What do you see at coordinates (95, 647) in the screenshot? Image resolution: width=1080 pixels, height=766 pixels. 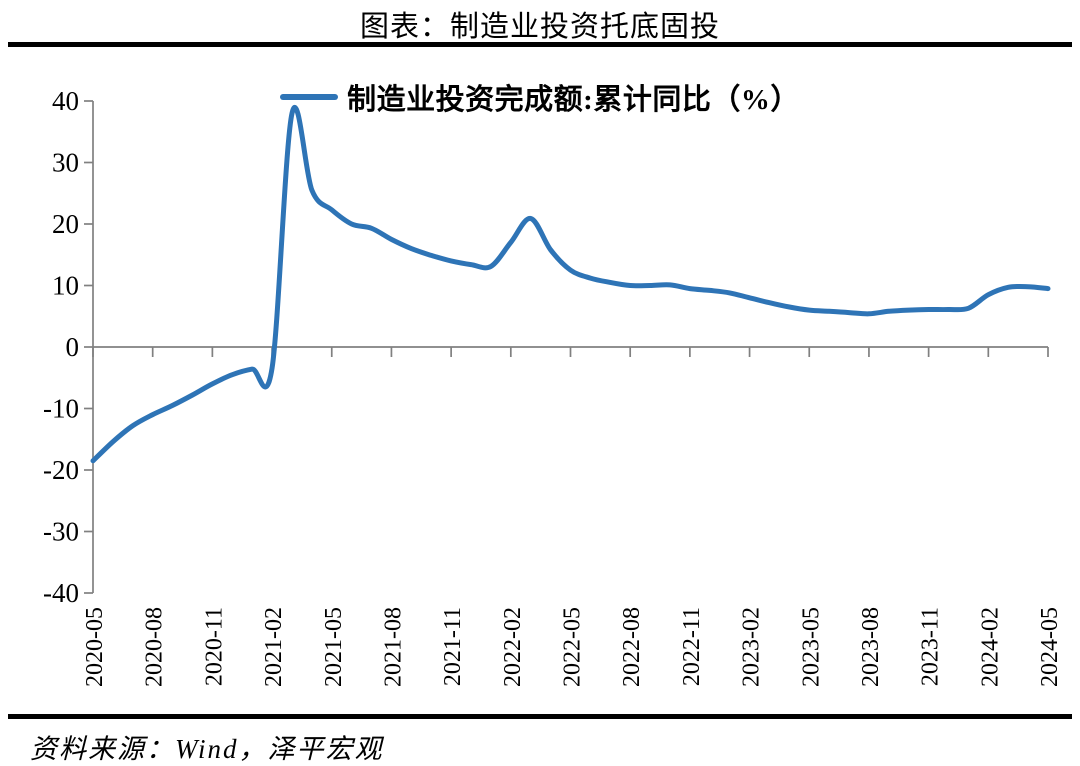 I see `x-tick-label: 2020-05` at bounding box center [95, 647].